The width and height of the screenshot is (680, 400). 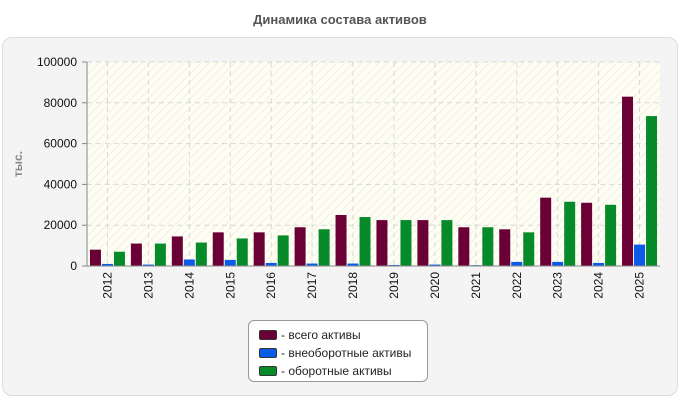 What do you see at coordinates (321, 335) in the screenshot?
I see `legend-label-total: - всего активы` at bounding box center [321, 335].